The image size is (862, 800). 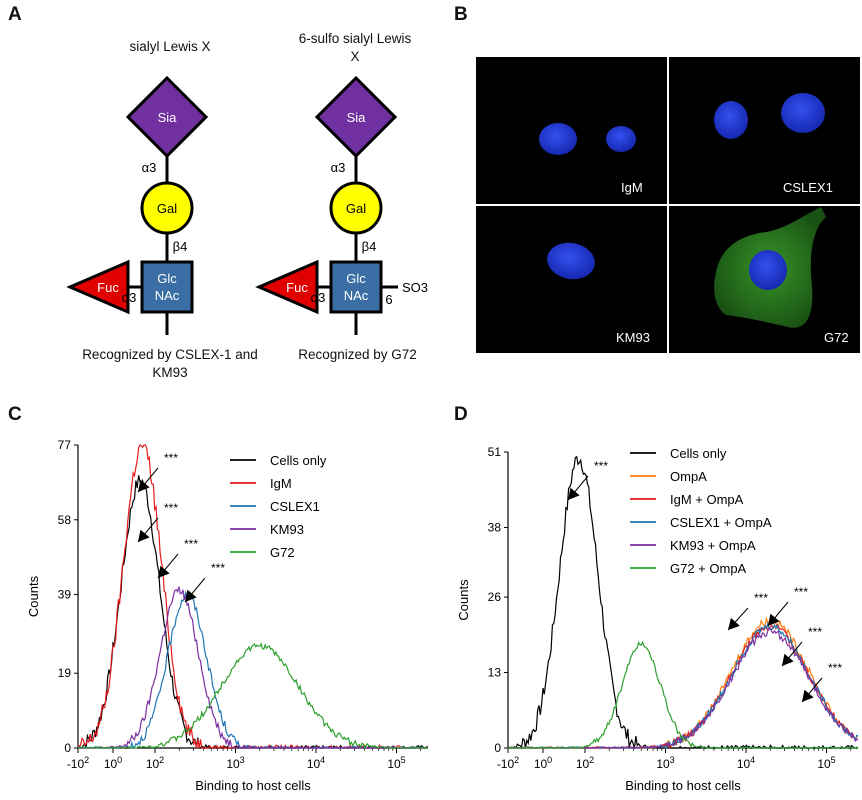 What do you see at coordinates (688, 476) in the screenshot?
I see `legend-label: OmpA` at bounding box center [688, 476].